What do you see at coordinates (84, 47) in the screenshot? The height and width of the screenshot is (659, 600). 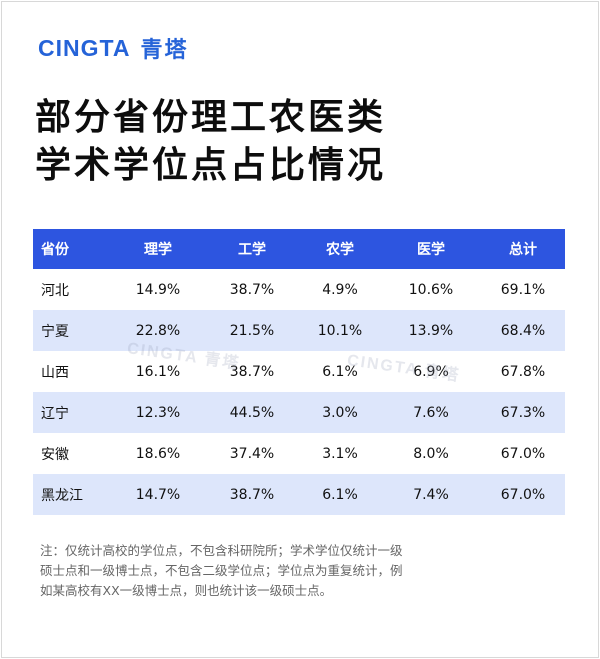 I see `brand-latin: CINGTA` at bounding box center [84, 47].